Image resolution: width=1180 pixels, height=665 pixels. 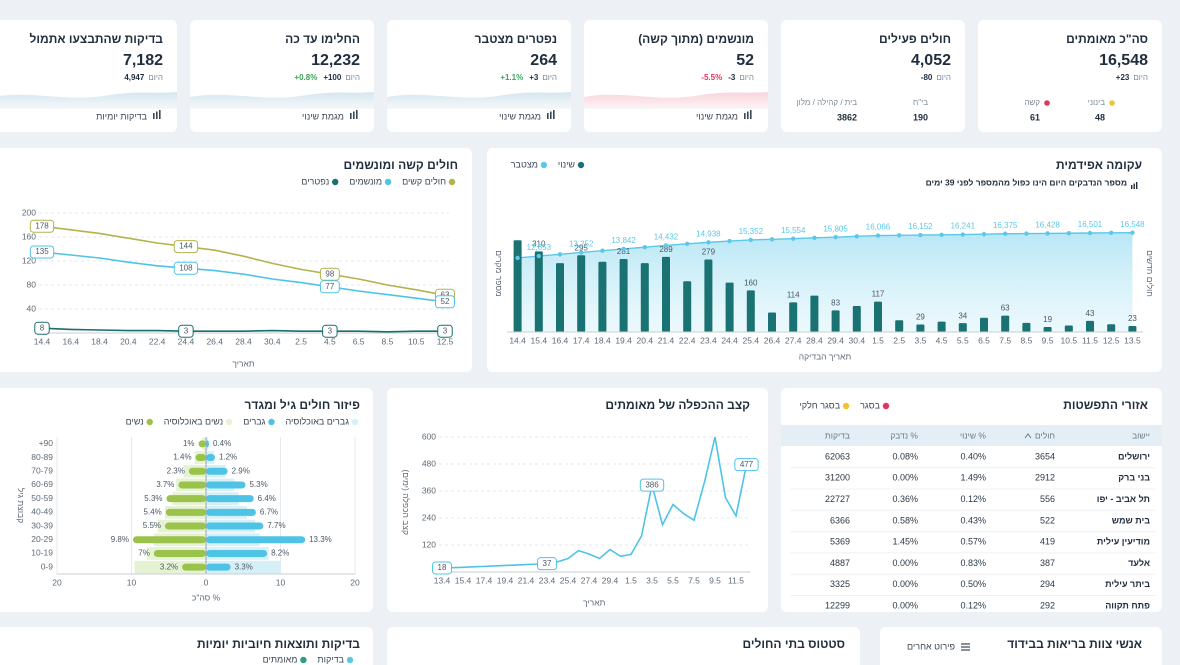 What do you see at coordinates (121, 116) in the screenshot?
I see `card-link: בדיקות יומיות` at bounding box center [121, 116].